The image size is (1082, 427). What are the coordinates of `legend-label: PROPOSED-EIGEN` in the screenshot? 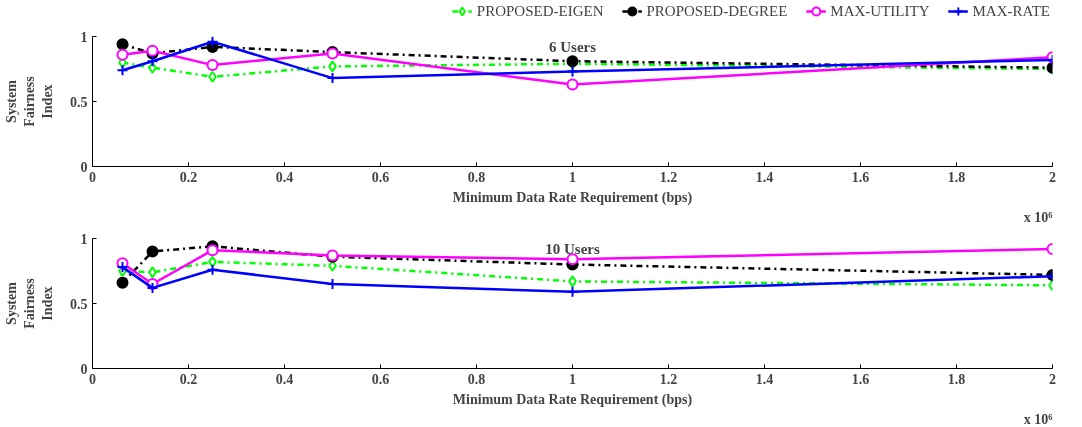 It's located at (540, 11).